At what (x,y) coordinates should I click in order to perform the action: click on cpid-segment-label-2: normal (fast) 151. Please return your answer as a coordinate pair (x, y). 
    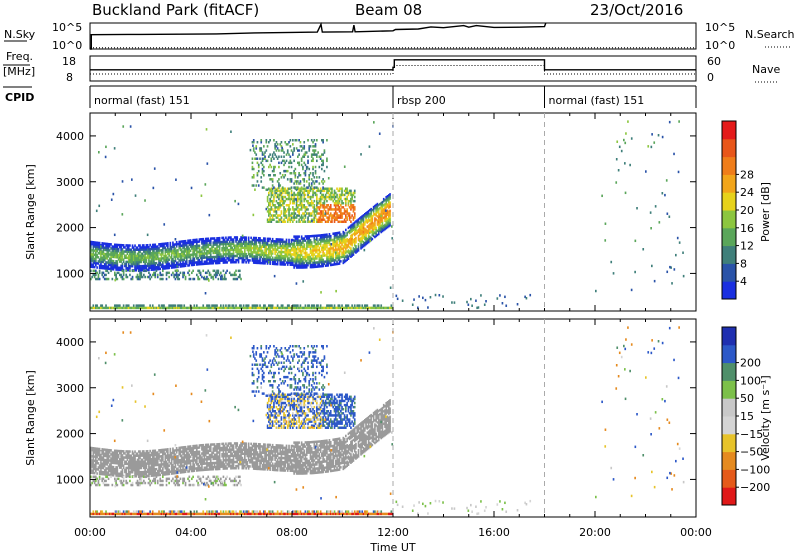
    Looking at the image, I should click on (597, 100).